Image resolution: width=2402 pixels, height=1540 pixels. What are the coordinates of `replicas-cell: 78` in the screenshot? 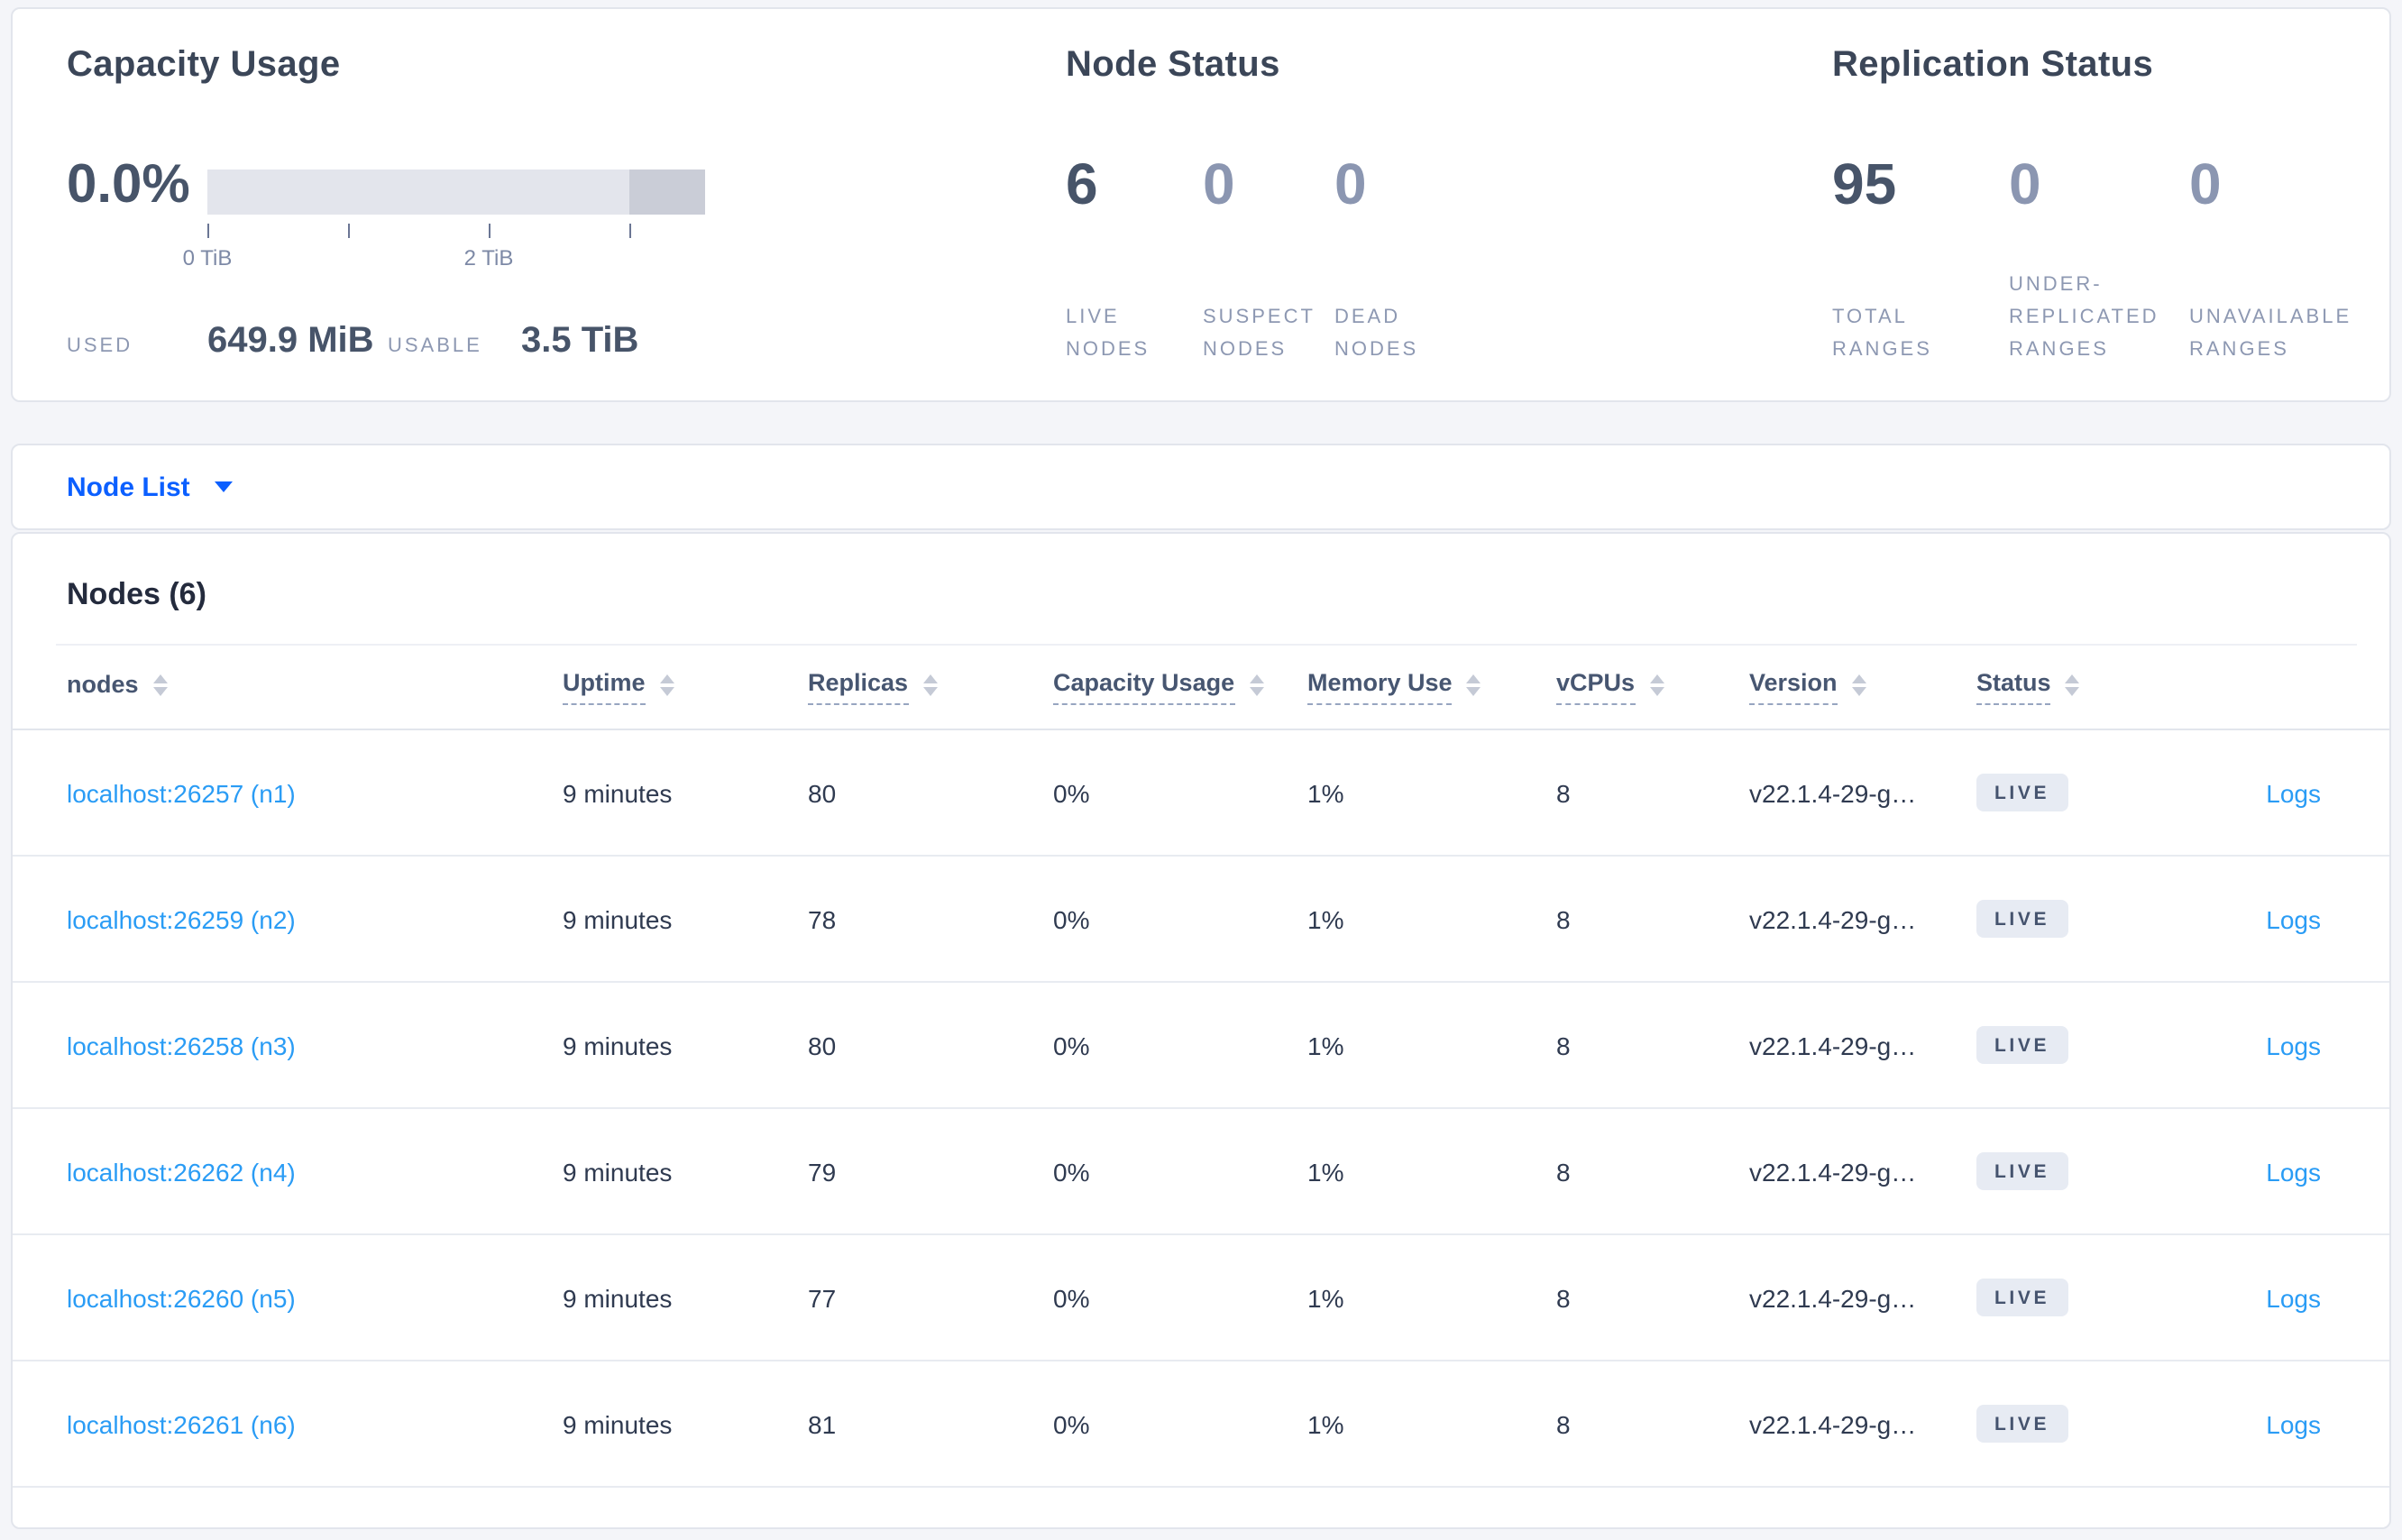 It's located at (822, 918).